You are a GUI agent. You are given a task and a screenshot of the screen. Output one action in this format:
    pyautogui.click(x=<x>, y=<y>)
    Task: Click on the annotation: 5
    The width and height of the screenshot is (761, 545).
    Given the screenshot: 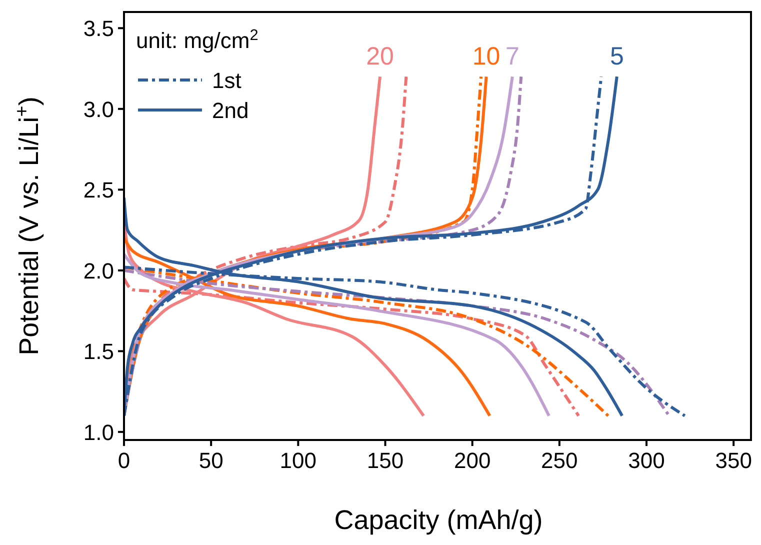 What is the action you would take?
    pyautogui.click(x=617, y=56)
    